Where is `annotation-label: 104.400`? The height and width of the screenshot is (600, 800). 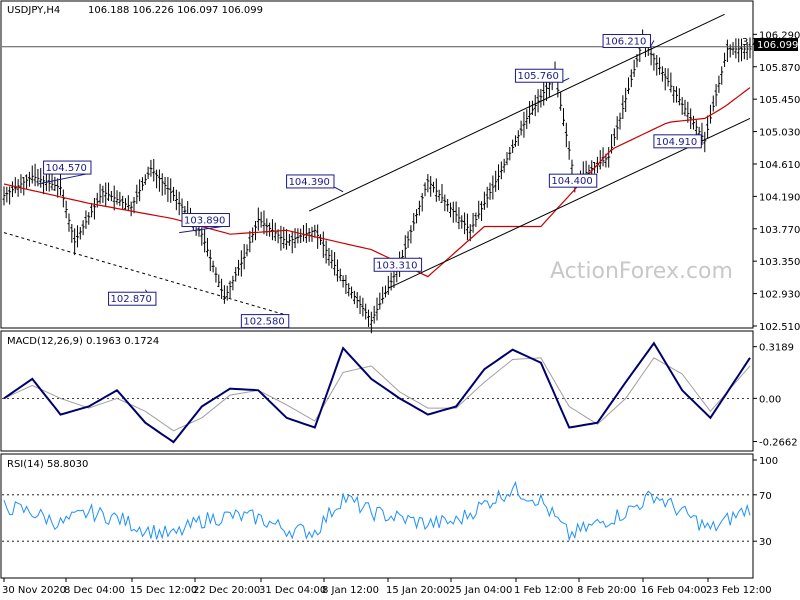 annotation-label: 104.400 is located at coordinates (571, 181).